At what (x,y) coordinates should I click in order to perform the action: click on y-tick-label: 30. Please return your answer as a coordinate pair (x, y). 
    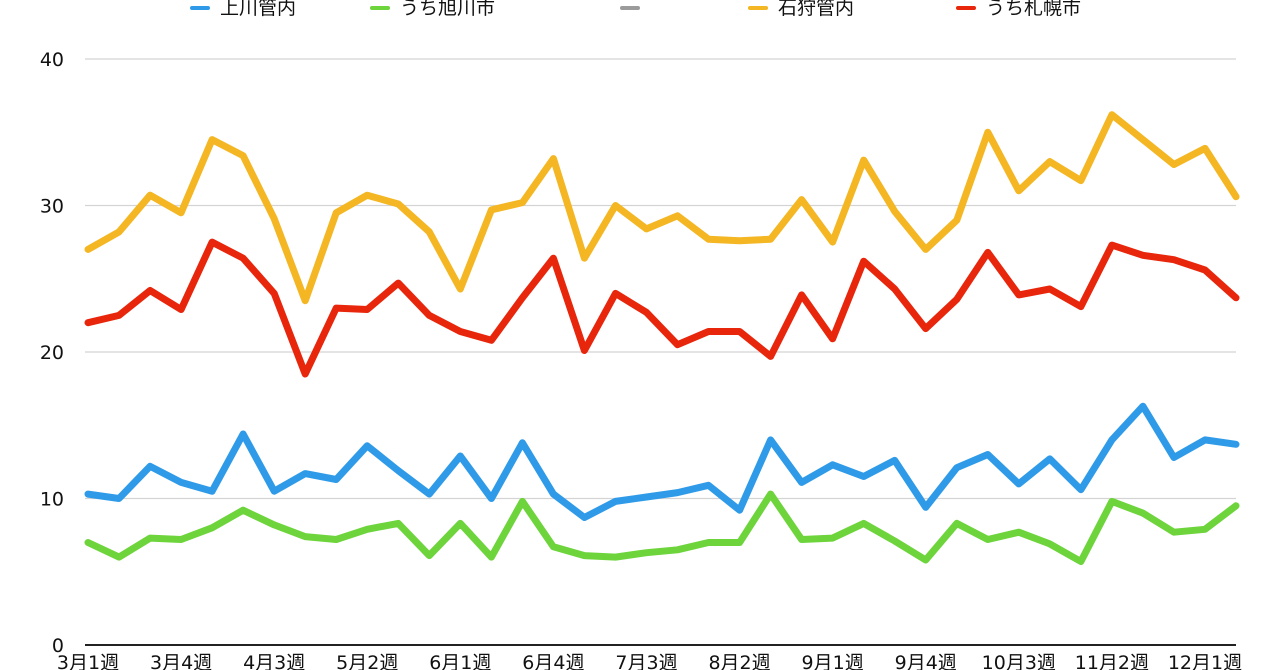
    Looking at the image, I should click on (52, 207).